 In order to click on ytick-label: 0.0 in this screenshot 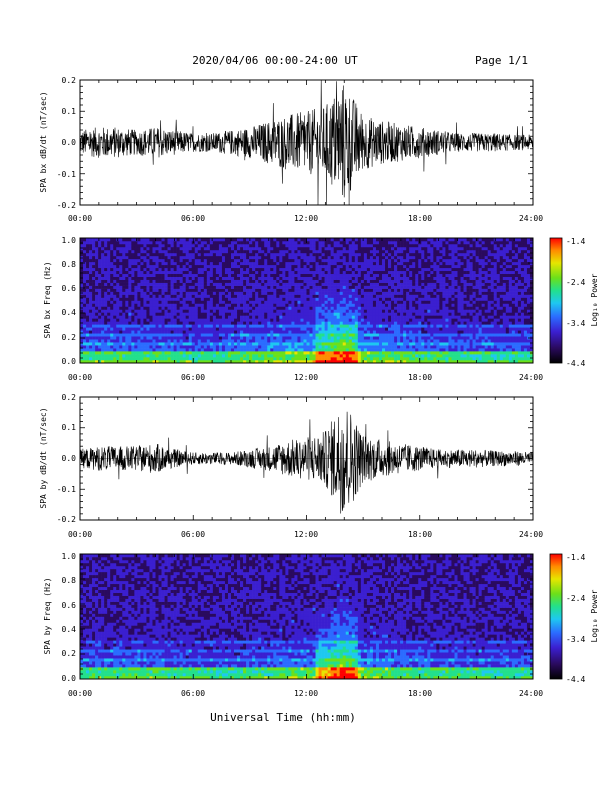, I will do `click(69, 142)`.